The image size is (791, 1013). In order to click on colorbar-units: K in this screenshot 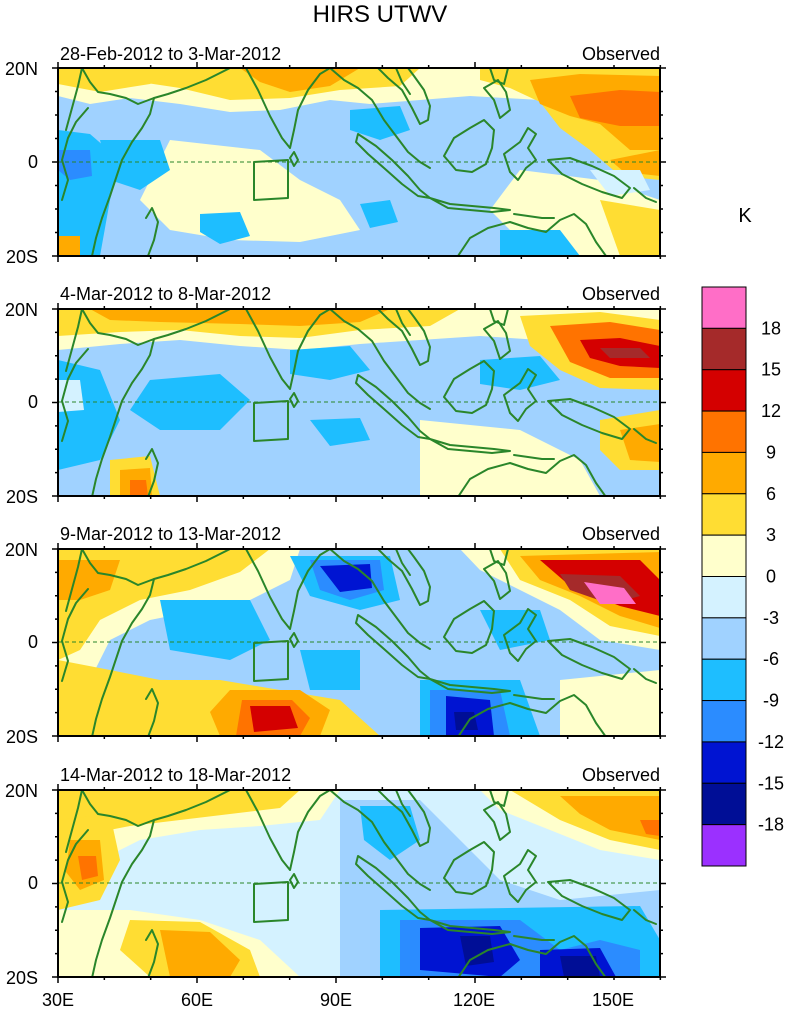, I will do `click(745, 216)`.